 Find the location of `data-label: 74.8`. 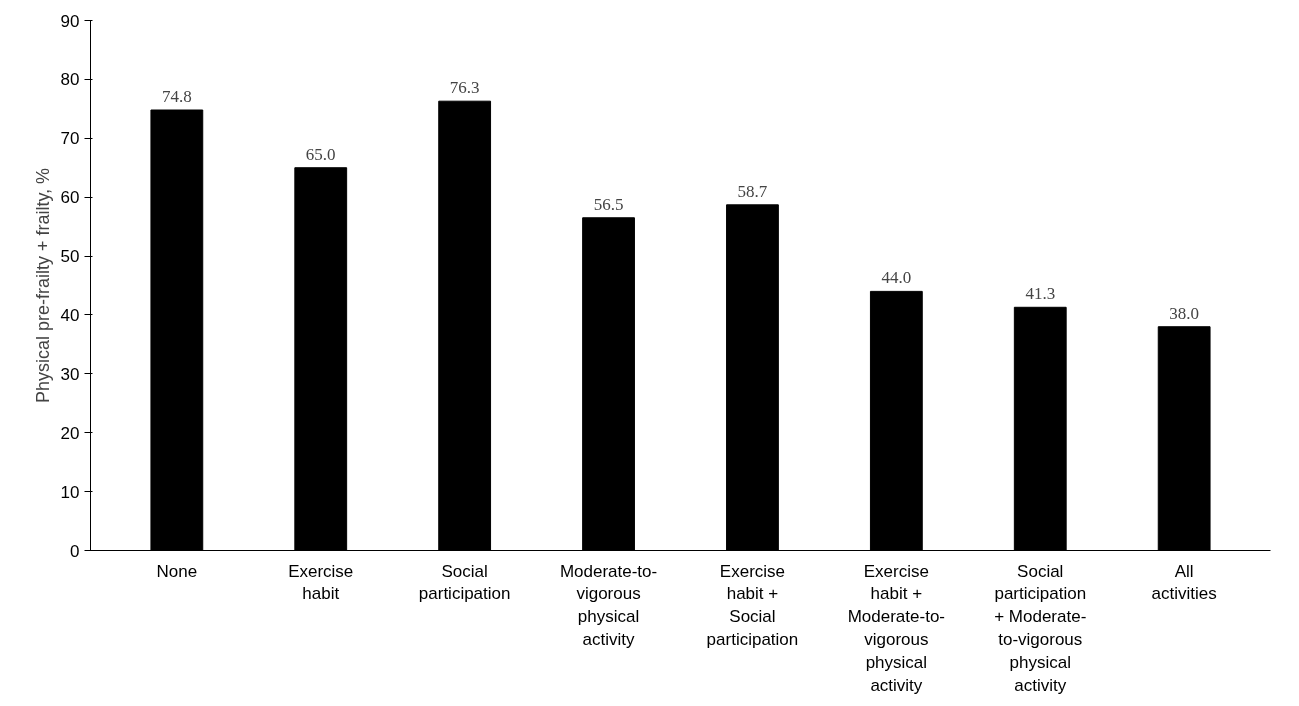

data-label: 74.8 is located at coordinates (176, 97).